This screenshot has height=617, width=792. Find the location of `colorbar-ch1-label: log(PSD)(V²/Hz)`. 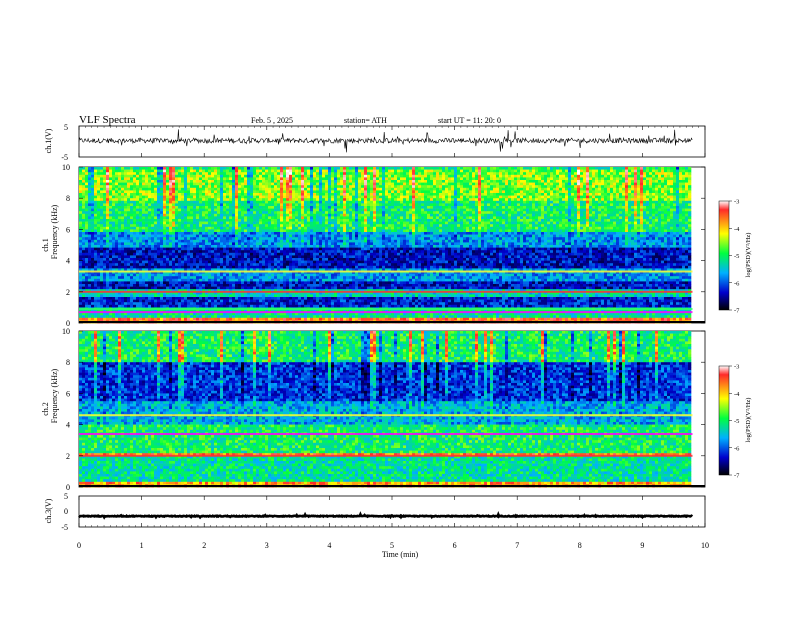

colorbar-ch1-label: log(PSD)(V²/Hz) is located at coordinates (748, 255).